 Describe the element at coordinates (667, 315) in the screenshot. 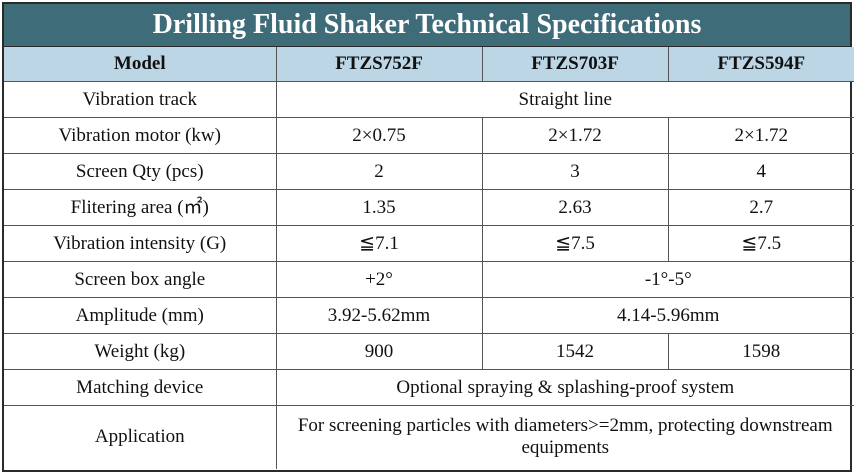

I see `cell-value: 4.14-5.96mm` at that location.